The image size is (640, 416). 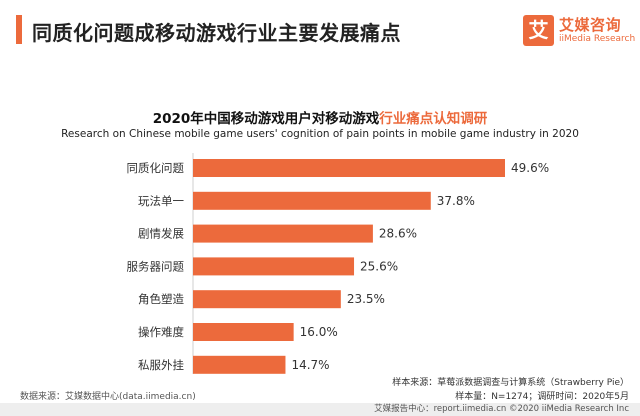 I want to click on category-label-6: 私服外挂, so click(x=161, y=365).